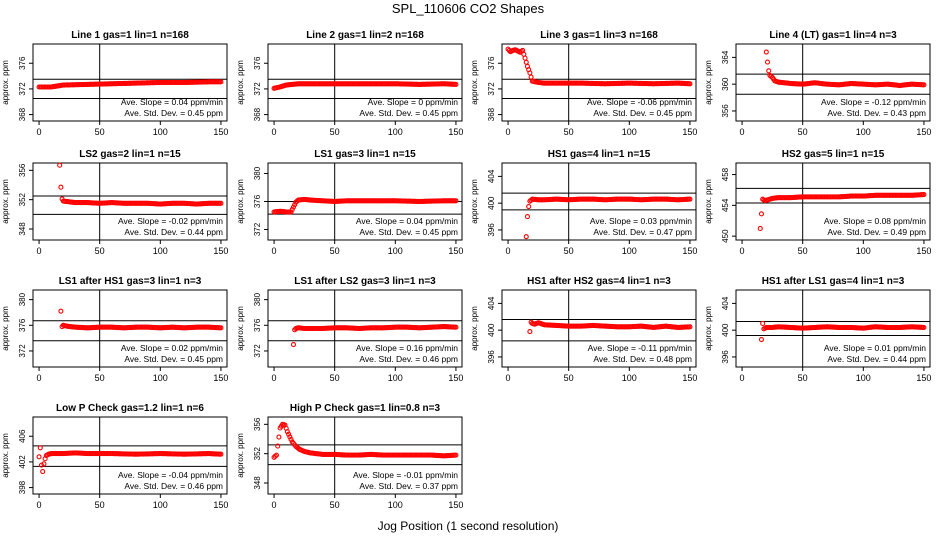 The width and height of the screenshot is (936, 540). I want to click on y-tick-label: 450, so click(725, 236).